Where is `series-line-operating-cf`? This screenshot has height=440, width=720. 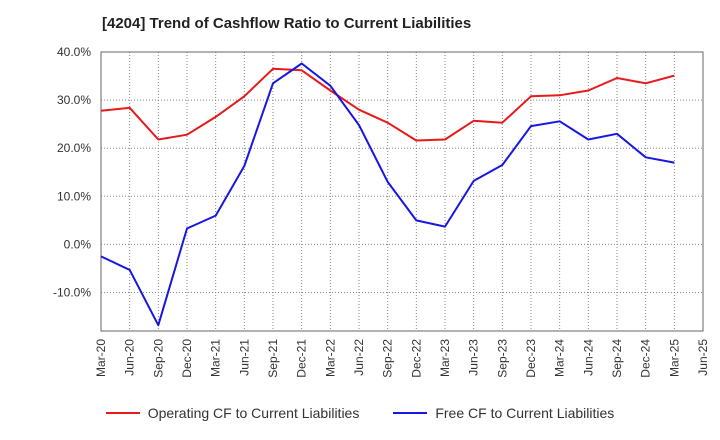
series-line-operating-cf is located at coordinates (387, 104).